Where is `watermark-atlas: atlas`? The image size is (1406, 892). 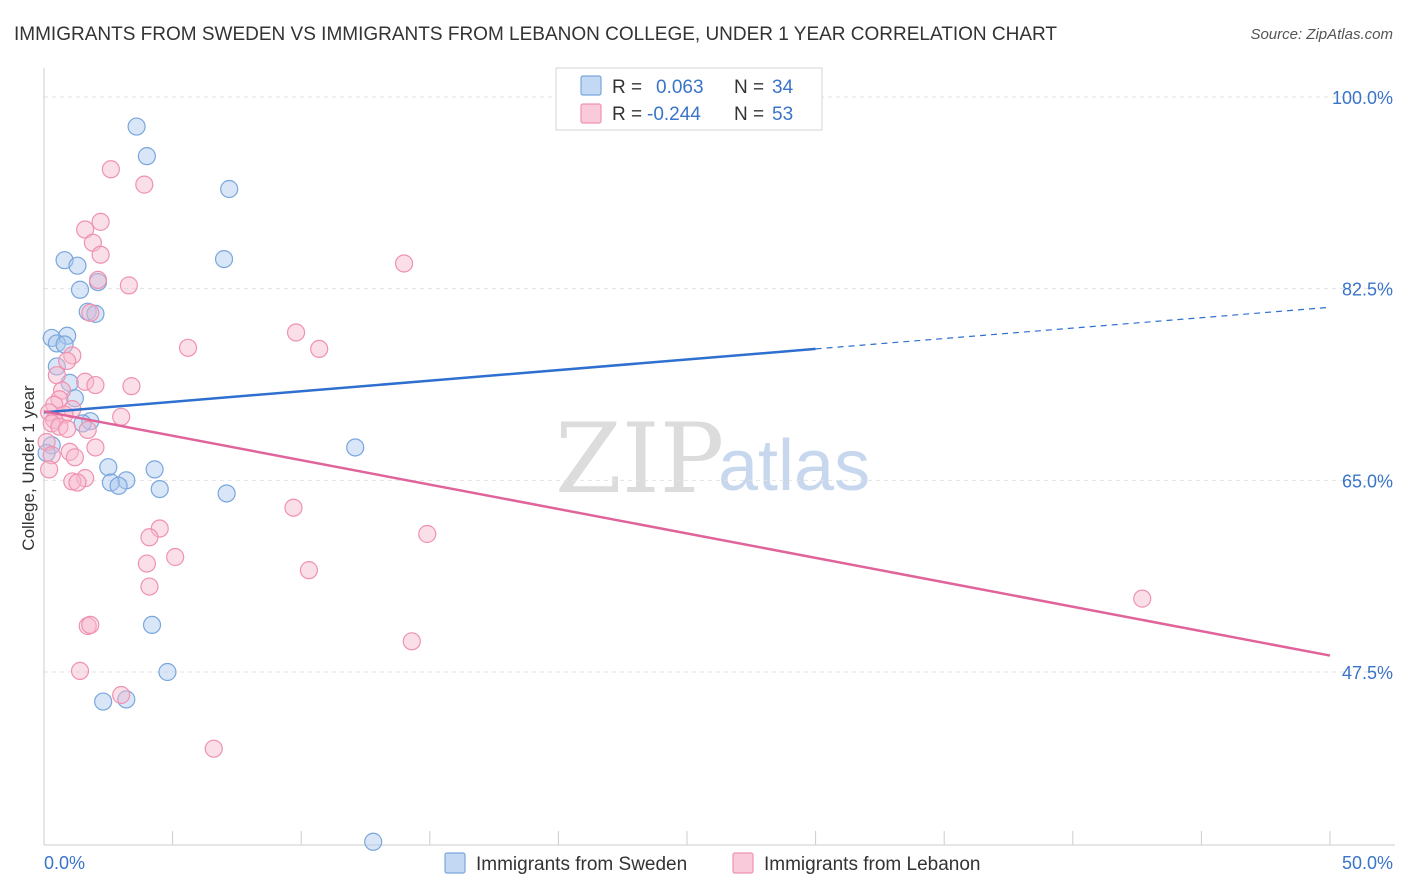
watermark-atlas: atlas is located at coordinates (794, 466).